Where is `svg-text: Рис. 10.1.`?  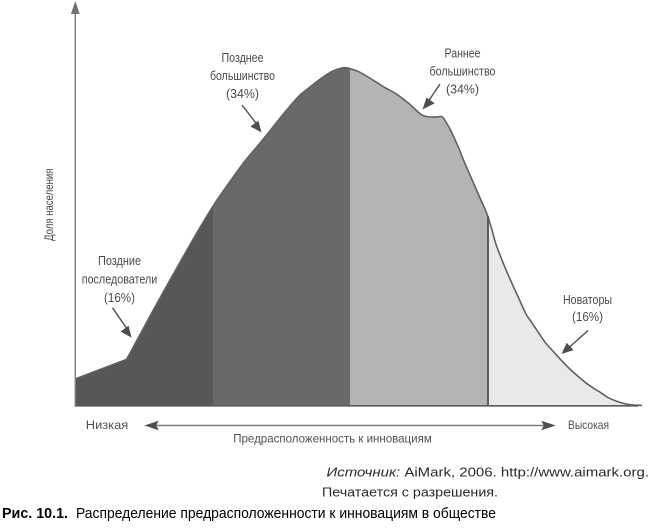
svg-text: Рис. 10.1. is located at coordinates (35, 514).